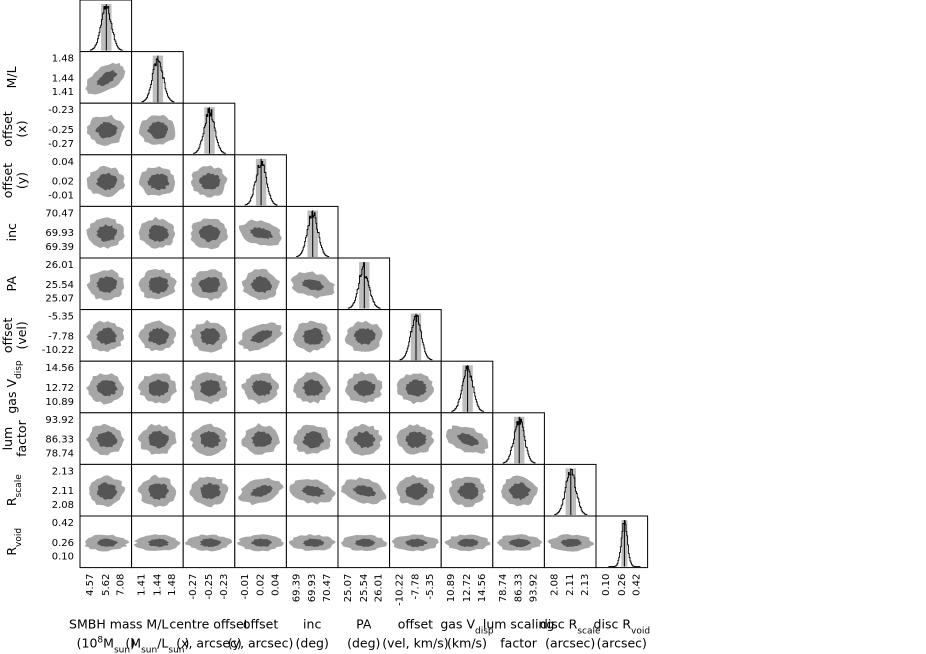  Describe the element at coordinates (61, 130) in the screenshot. I see `y-tick-label: -0.25` at that location.